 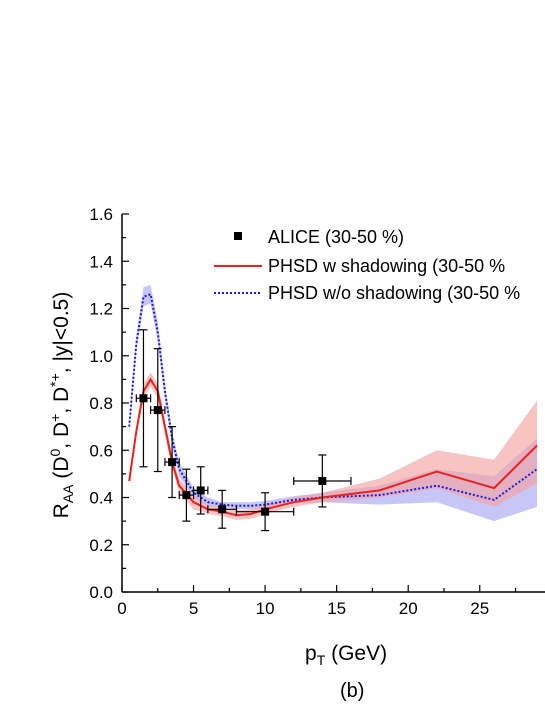 I want to click on x-tick-label: 0, so click(x=121, y=608).